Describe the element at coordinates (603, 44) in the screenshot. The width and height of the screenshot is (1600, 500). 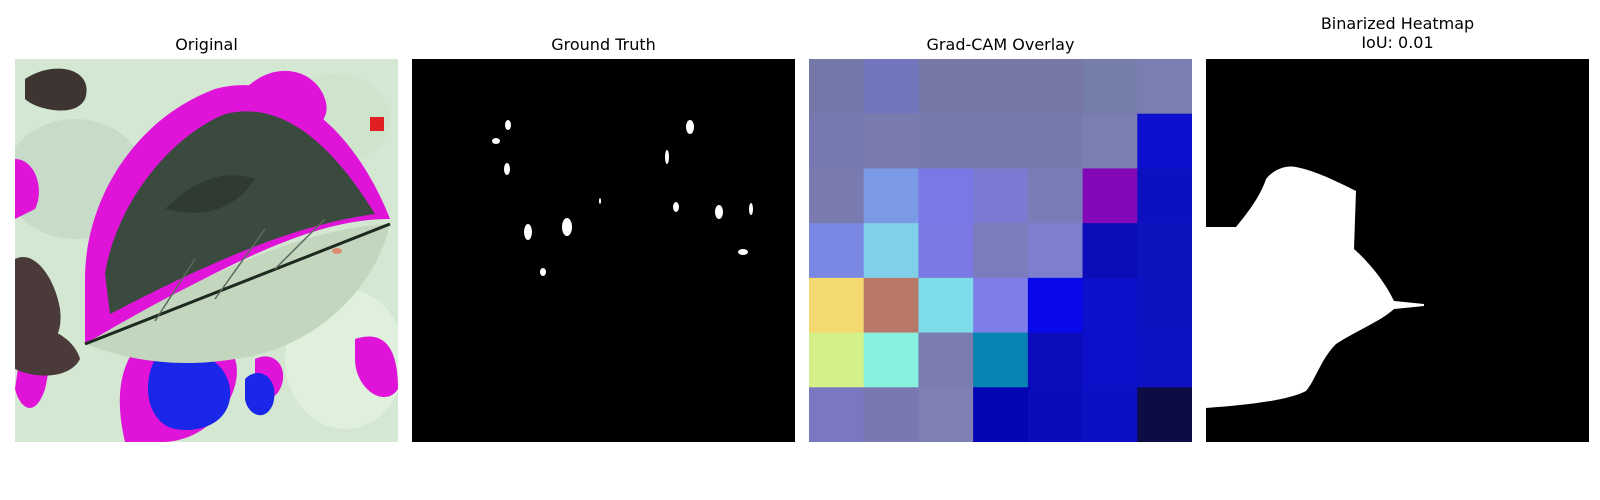
I see `ground-truth-title: Ground Truth` at that location.